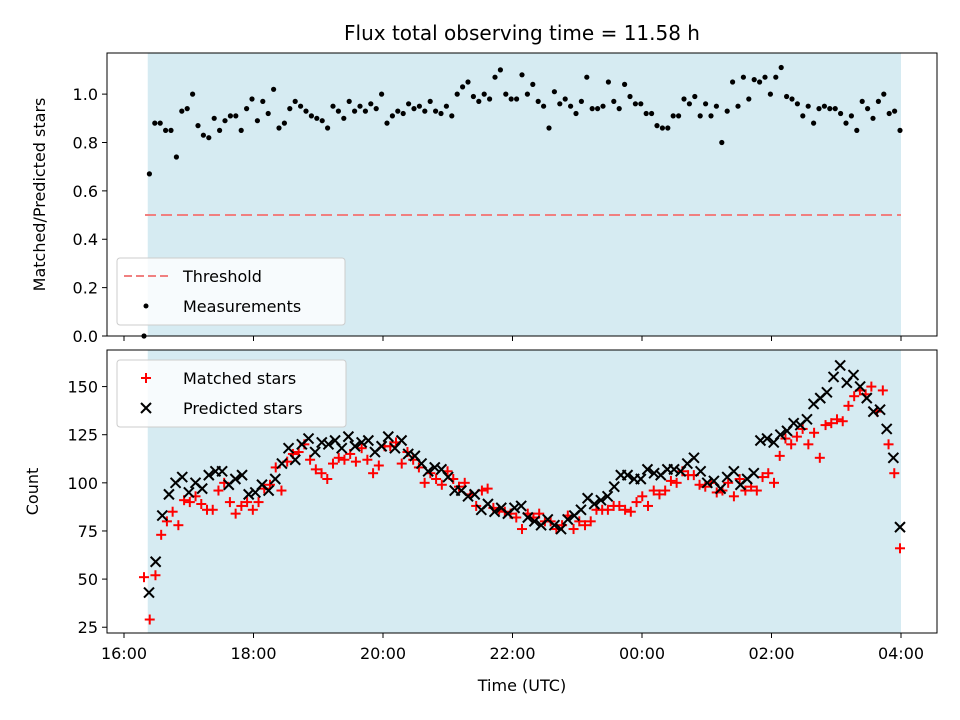  Describe the element at coordinates (85, 142) in the screenshot. I see `ratio-y-tick-label: 0.8` at that location.